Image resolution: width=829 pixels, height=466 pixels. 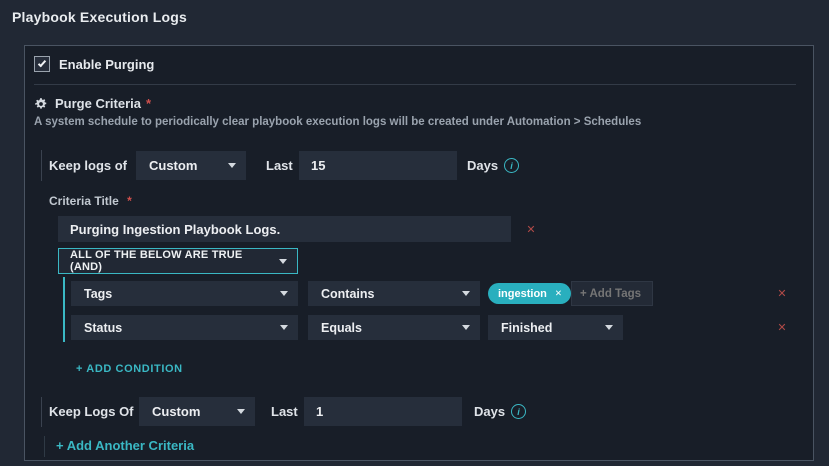 I want to click on add-condition-button: + ADD CONDITION, so click(x=129, y=369).